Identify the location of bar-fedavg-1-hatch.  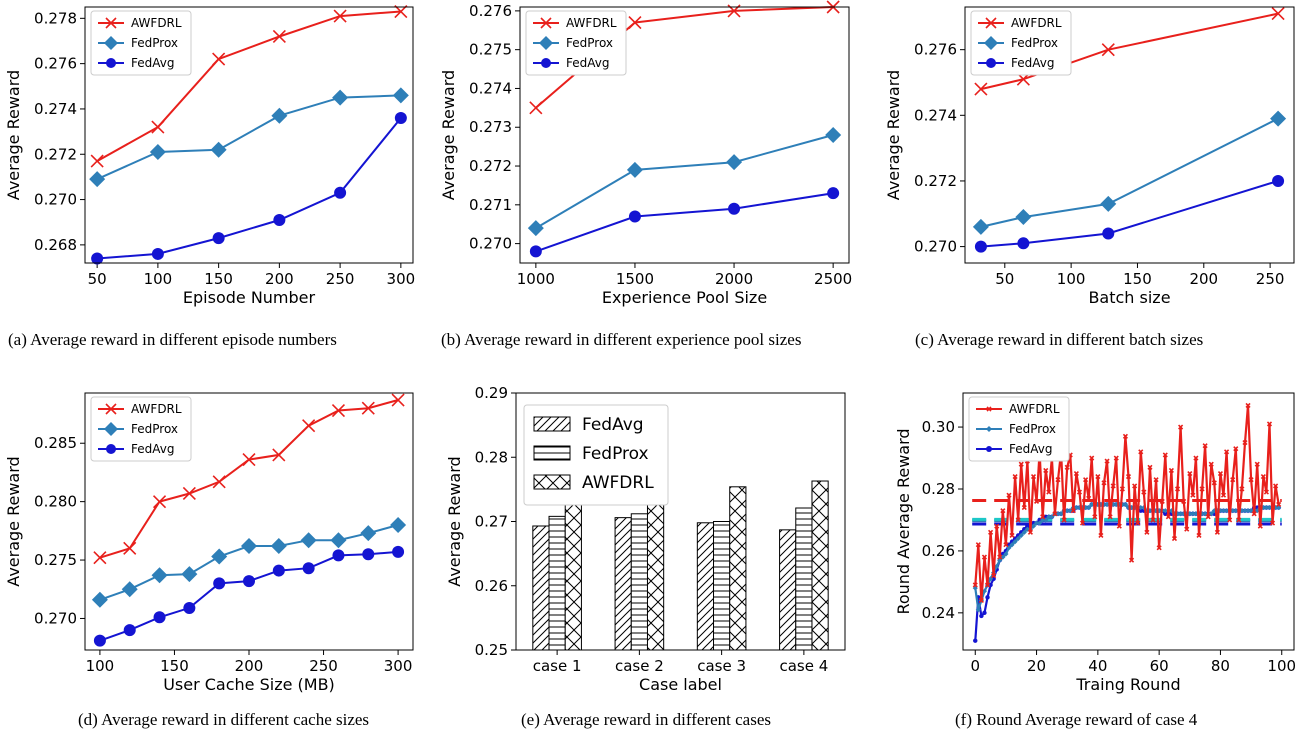
(541, 588).